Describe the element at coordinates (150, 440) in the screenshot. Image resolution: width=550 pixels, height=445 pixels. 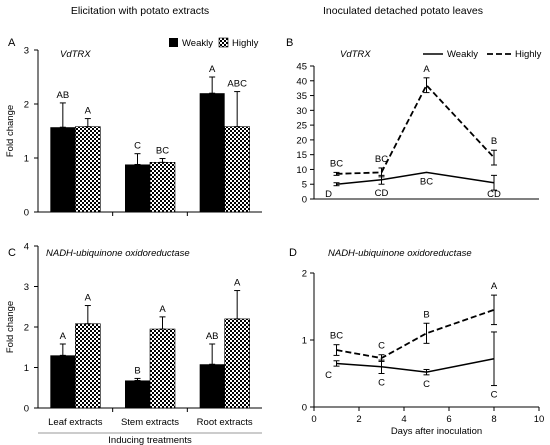
I see `x-axis-title: Inducing treatments` at that location.